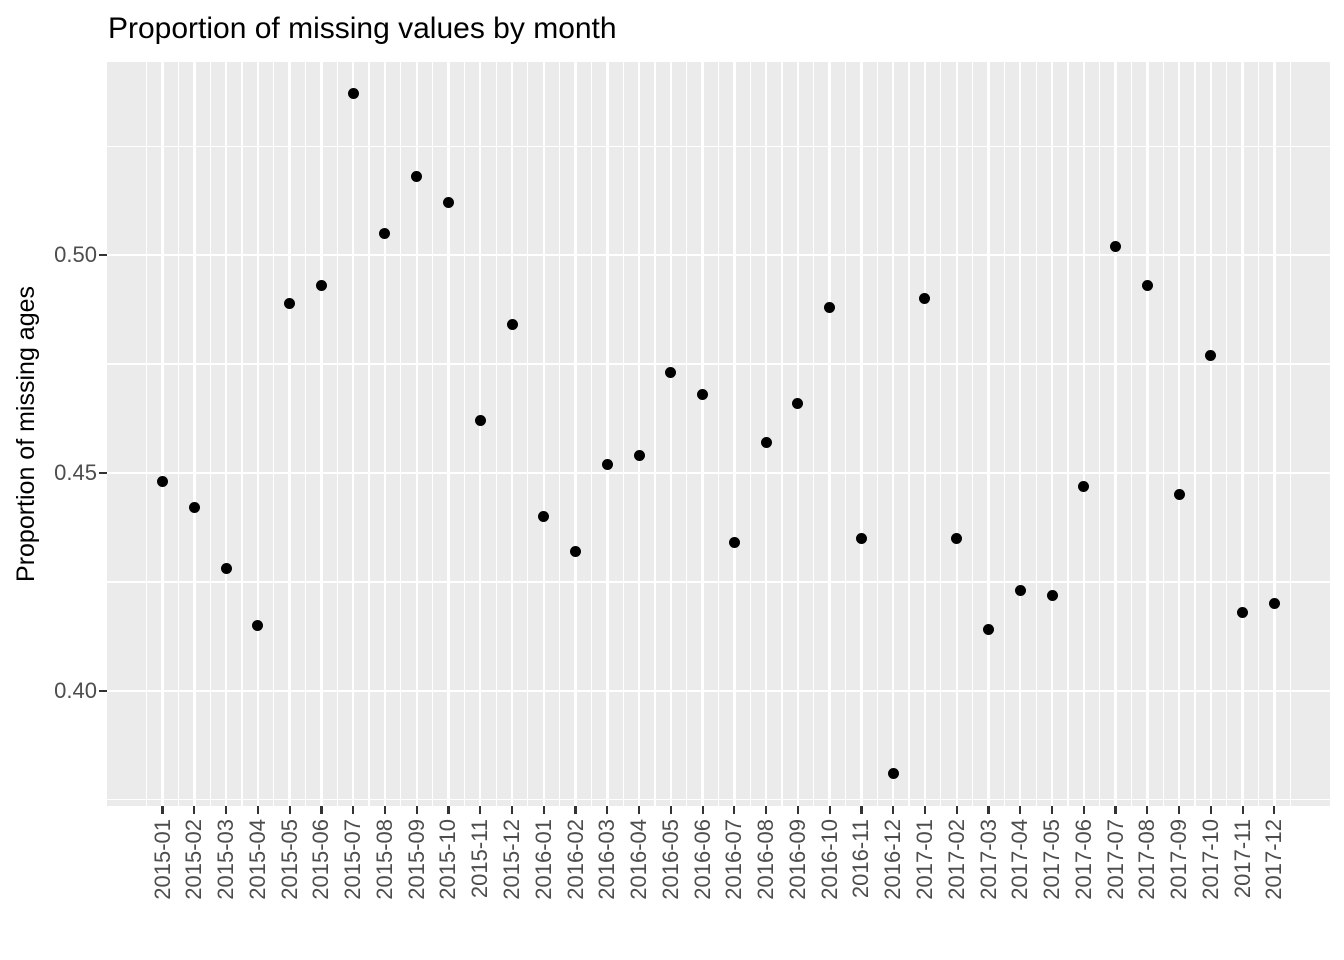 The height and width of the screenshot is (960, 1344). I want to click on x-tick-label: 2015-02, so click(194, 859).